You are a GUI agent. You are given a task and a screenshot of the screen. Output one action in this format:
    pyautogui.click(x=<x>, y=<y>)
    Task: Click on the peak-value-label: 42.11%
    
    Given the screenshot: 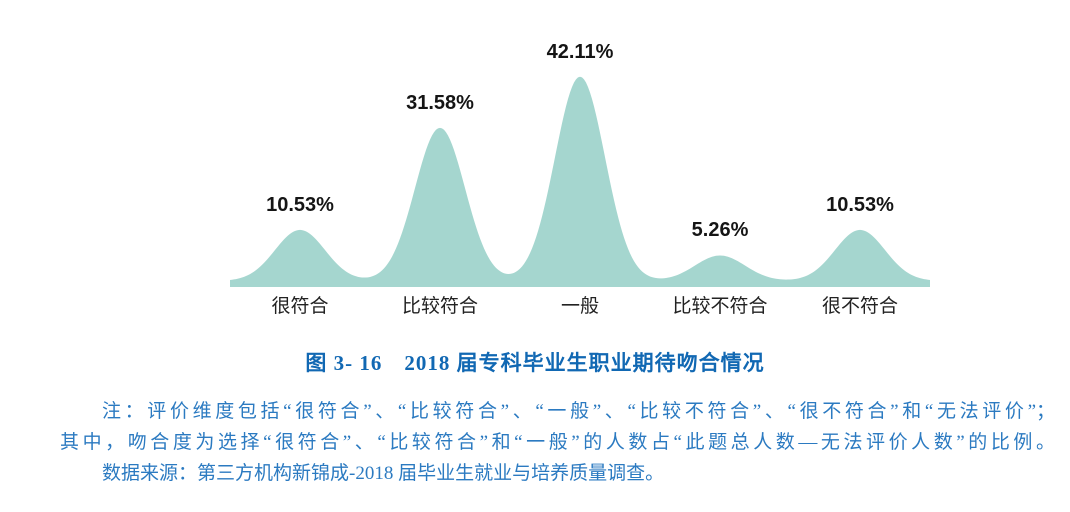 What is the action you would take?
    pyautogui.click(x=580, y=51)
    